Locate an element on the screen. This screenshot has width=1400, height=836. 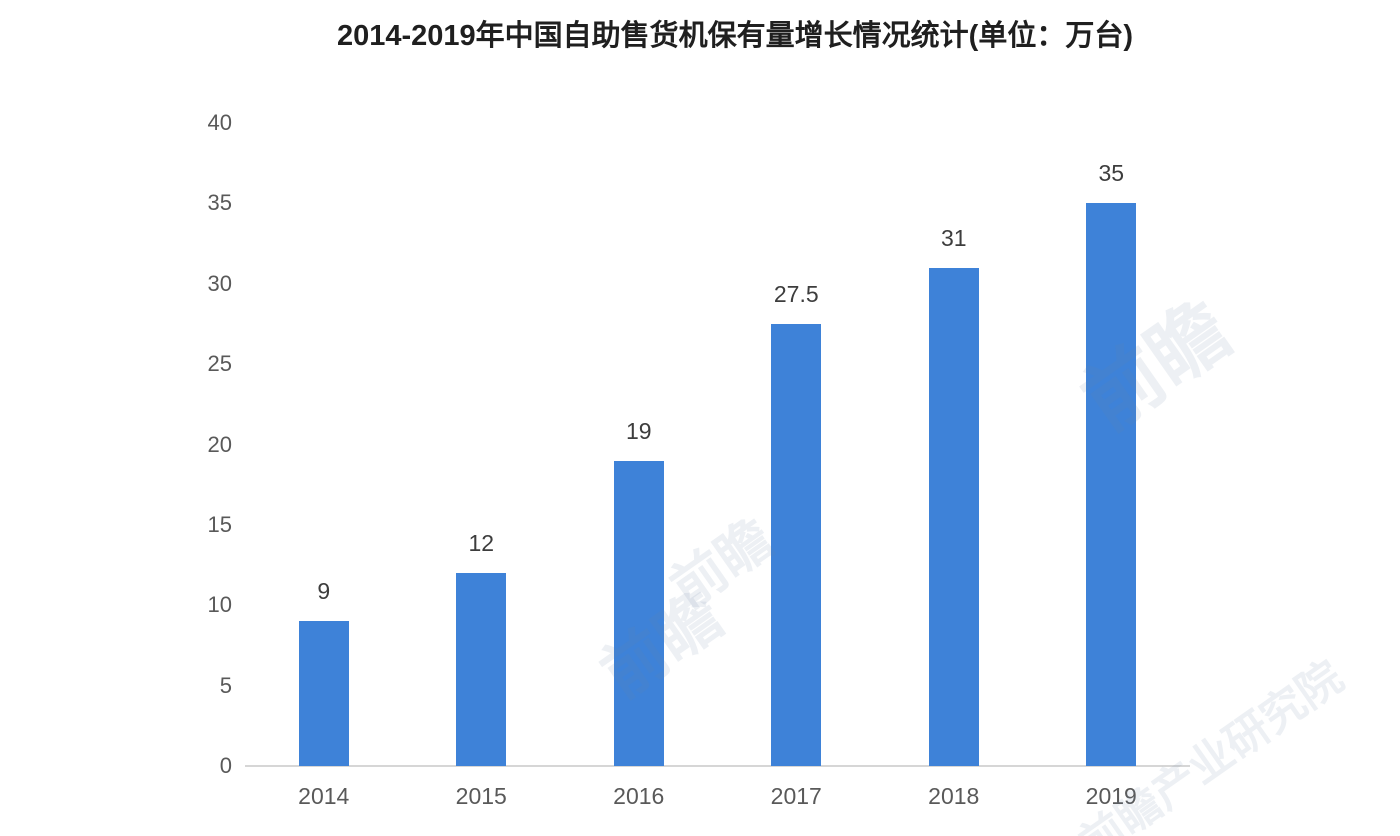
bar-2018 is located at coordinates (953, 516).